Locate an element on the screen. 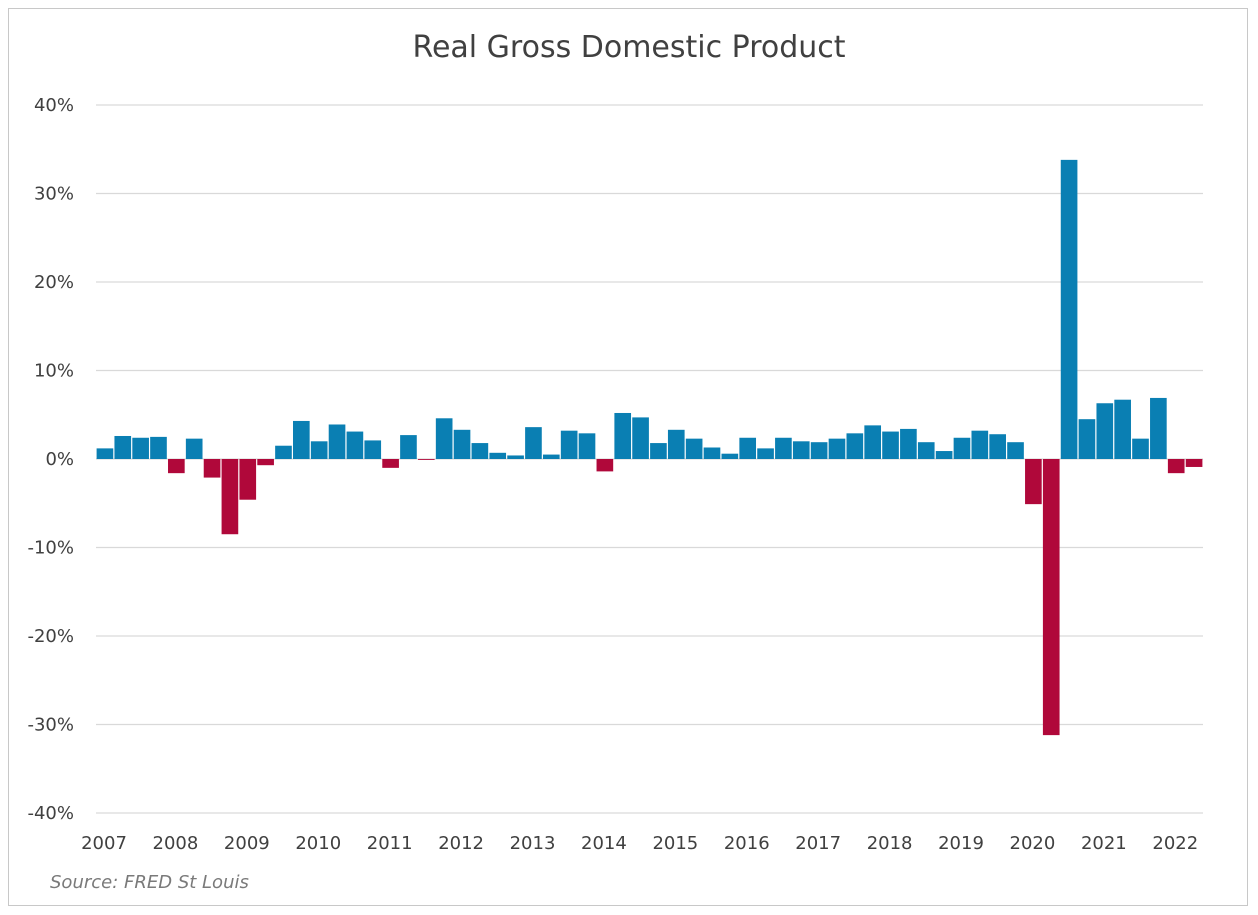 The width and height of the screenshot is (1258, 915). x-tick-label-2022: 2022 is located at coordinates (1175, 843).